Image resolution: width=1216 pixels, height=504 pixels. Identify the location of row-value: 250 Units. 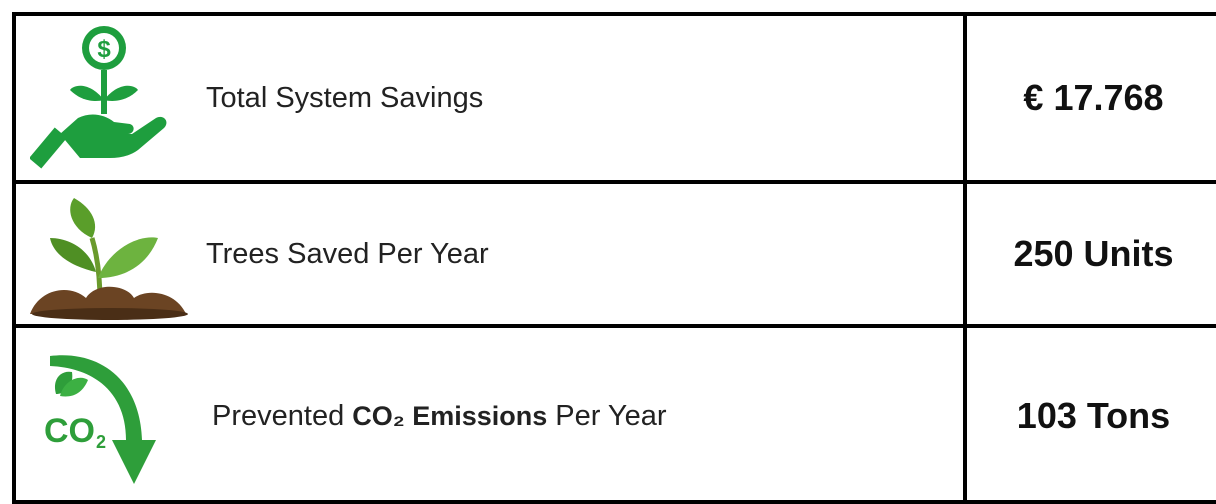
(1093, 253).